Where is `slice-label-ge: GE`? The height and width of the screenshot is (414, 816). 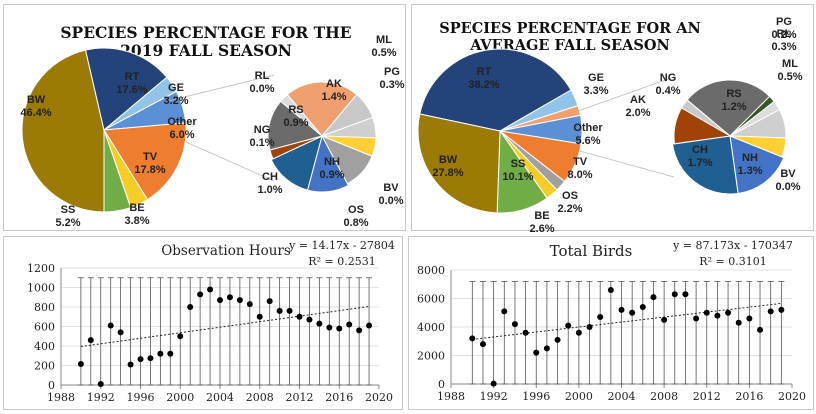 slice-label-ge: GE is located at coordinates (596, 78).